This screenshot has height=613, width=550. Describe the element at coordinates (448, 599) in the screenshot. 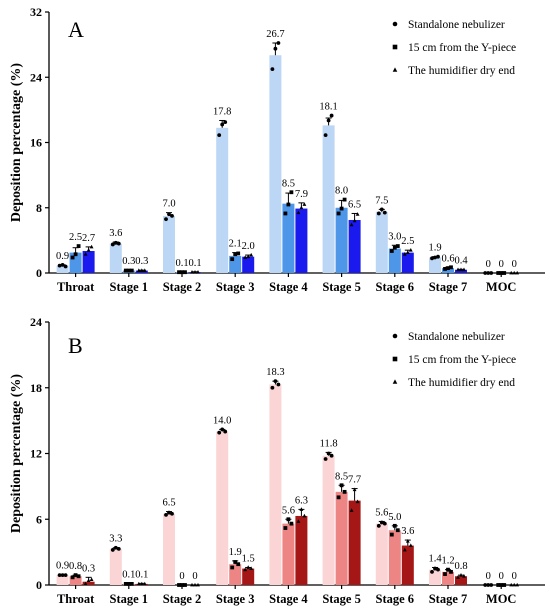

I see `x-tick-label: Stage 7` at that location.